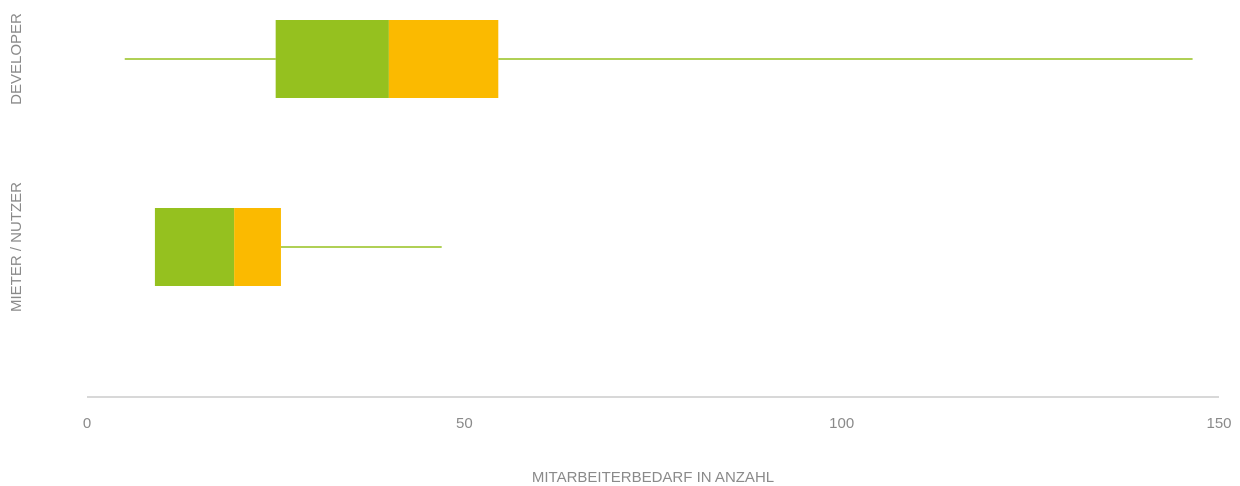 This screenshot has width=1240, height=486. What do you see at coordinates (16, 247) in the screenshot?
I see `y-category-label: MIETER / NUTZER` at bounding box center [16, 247].